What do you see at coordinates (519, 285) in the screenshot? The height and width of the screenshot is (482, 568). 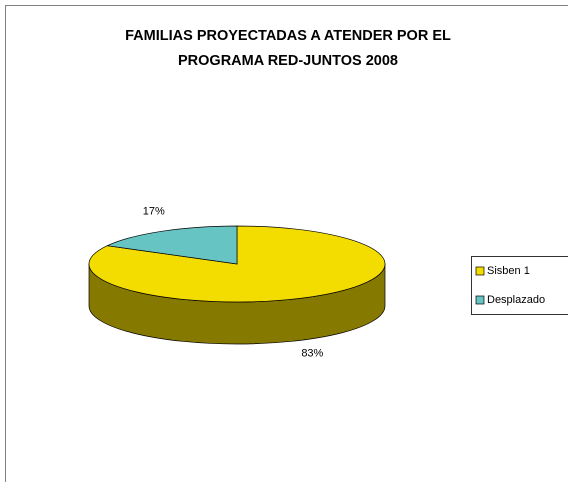 I see `legend-box` at bounding box center [519, 285].